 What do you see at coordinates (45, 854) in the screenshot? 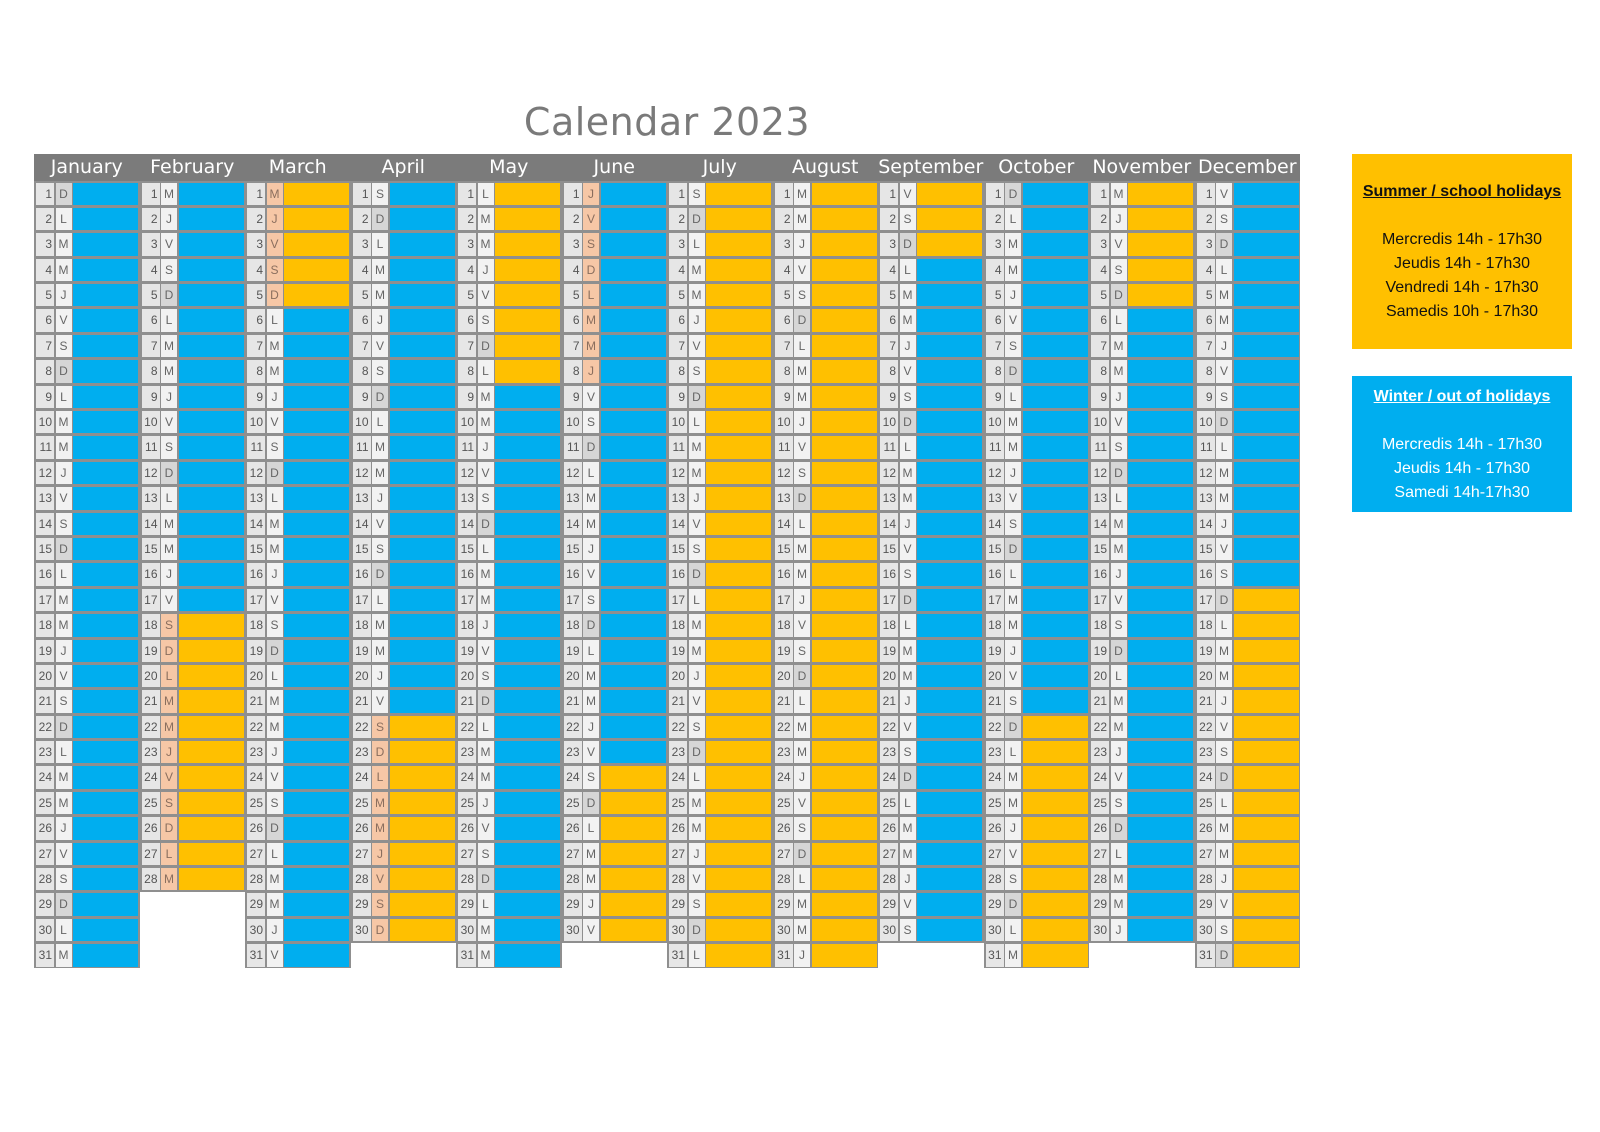
I see `day-number: 27` at bounding box center [45, 854].